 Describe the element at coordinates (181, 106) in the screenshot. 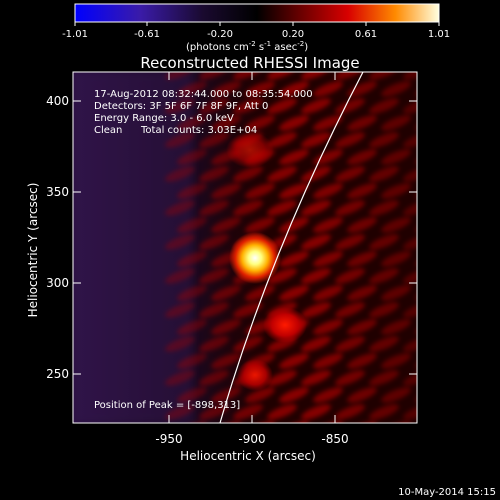

I see `info-detectors: Detectors: 3F 5F 6F 7F 8F 9F, Att 0` at that location.